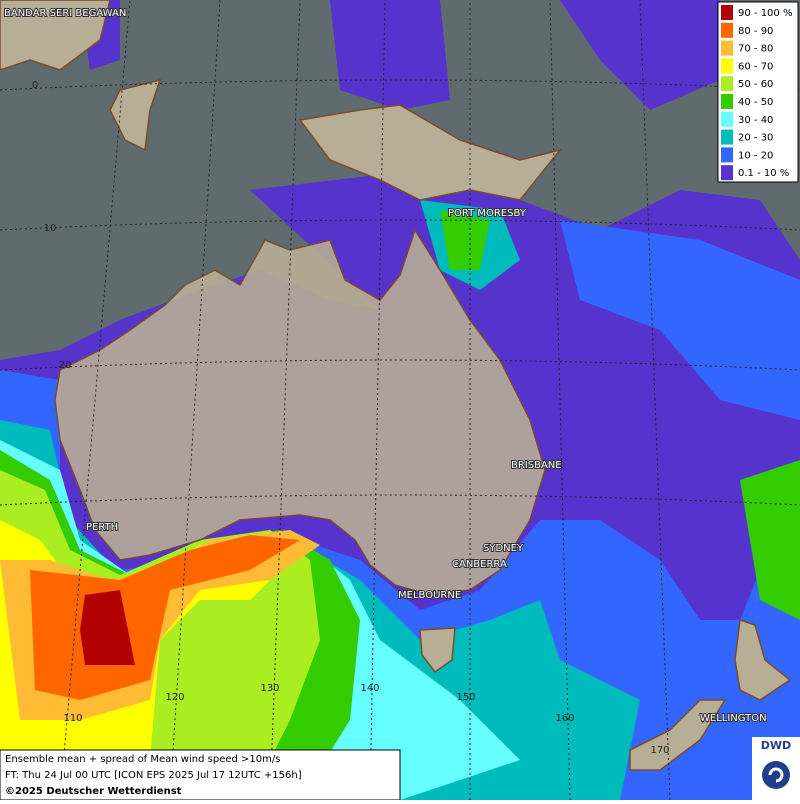 This screenshot has height=804, width=800. I want to click on legend-label: 20 - 30, so click(755, 138).